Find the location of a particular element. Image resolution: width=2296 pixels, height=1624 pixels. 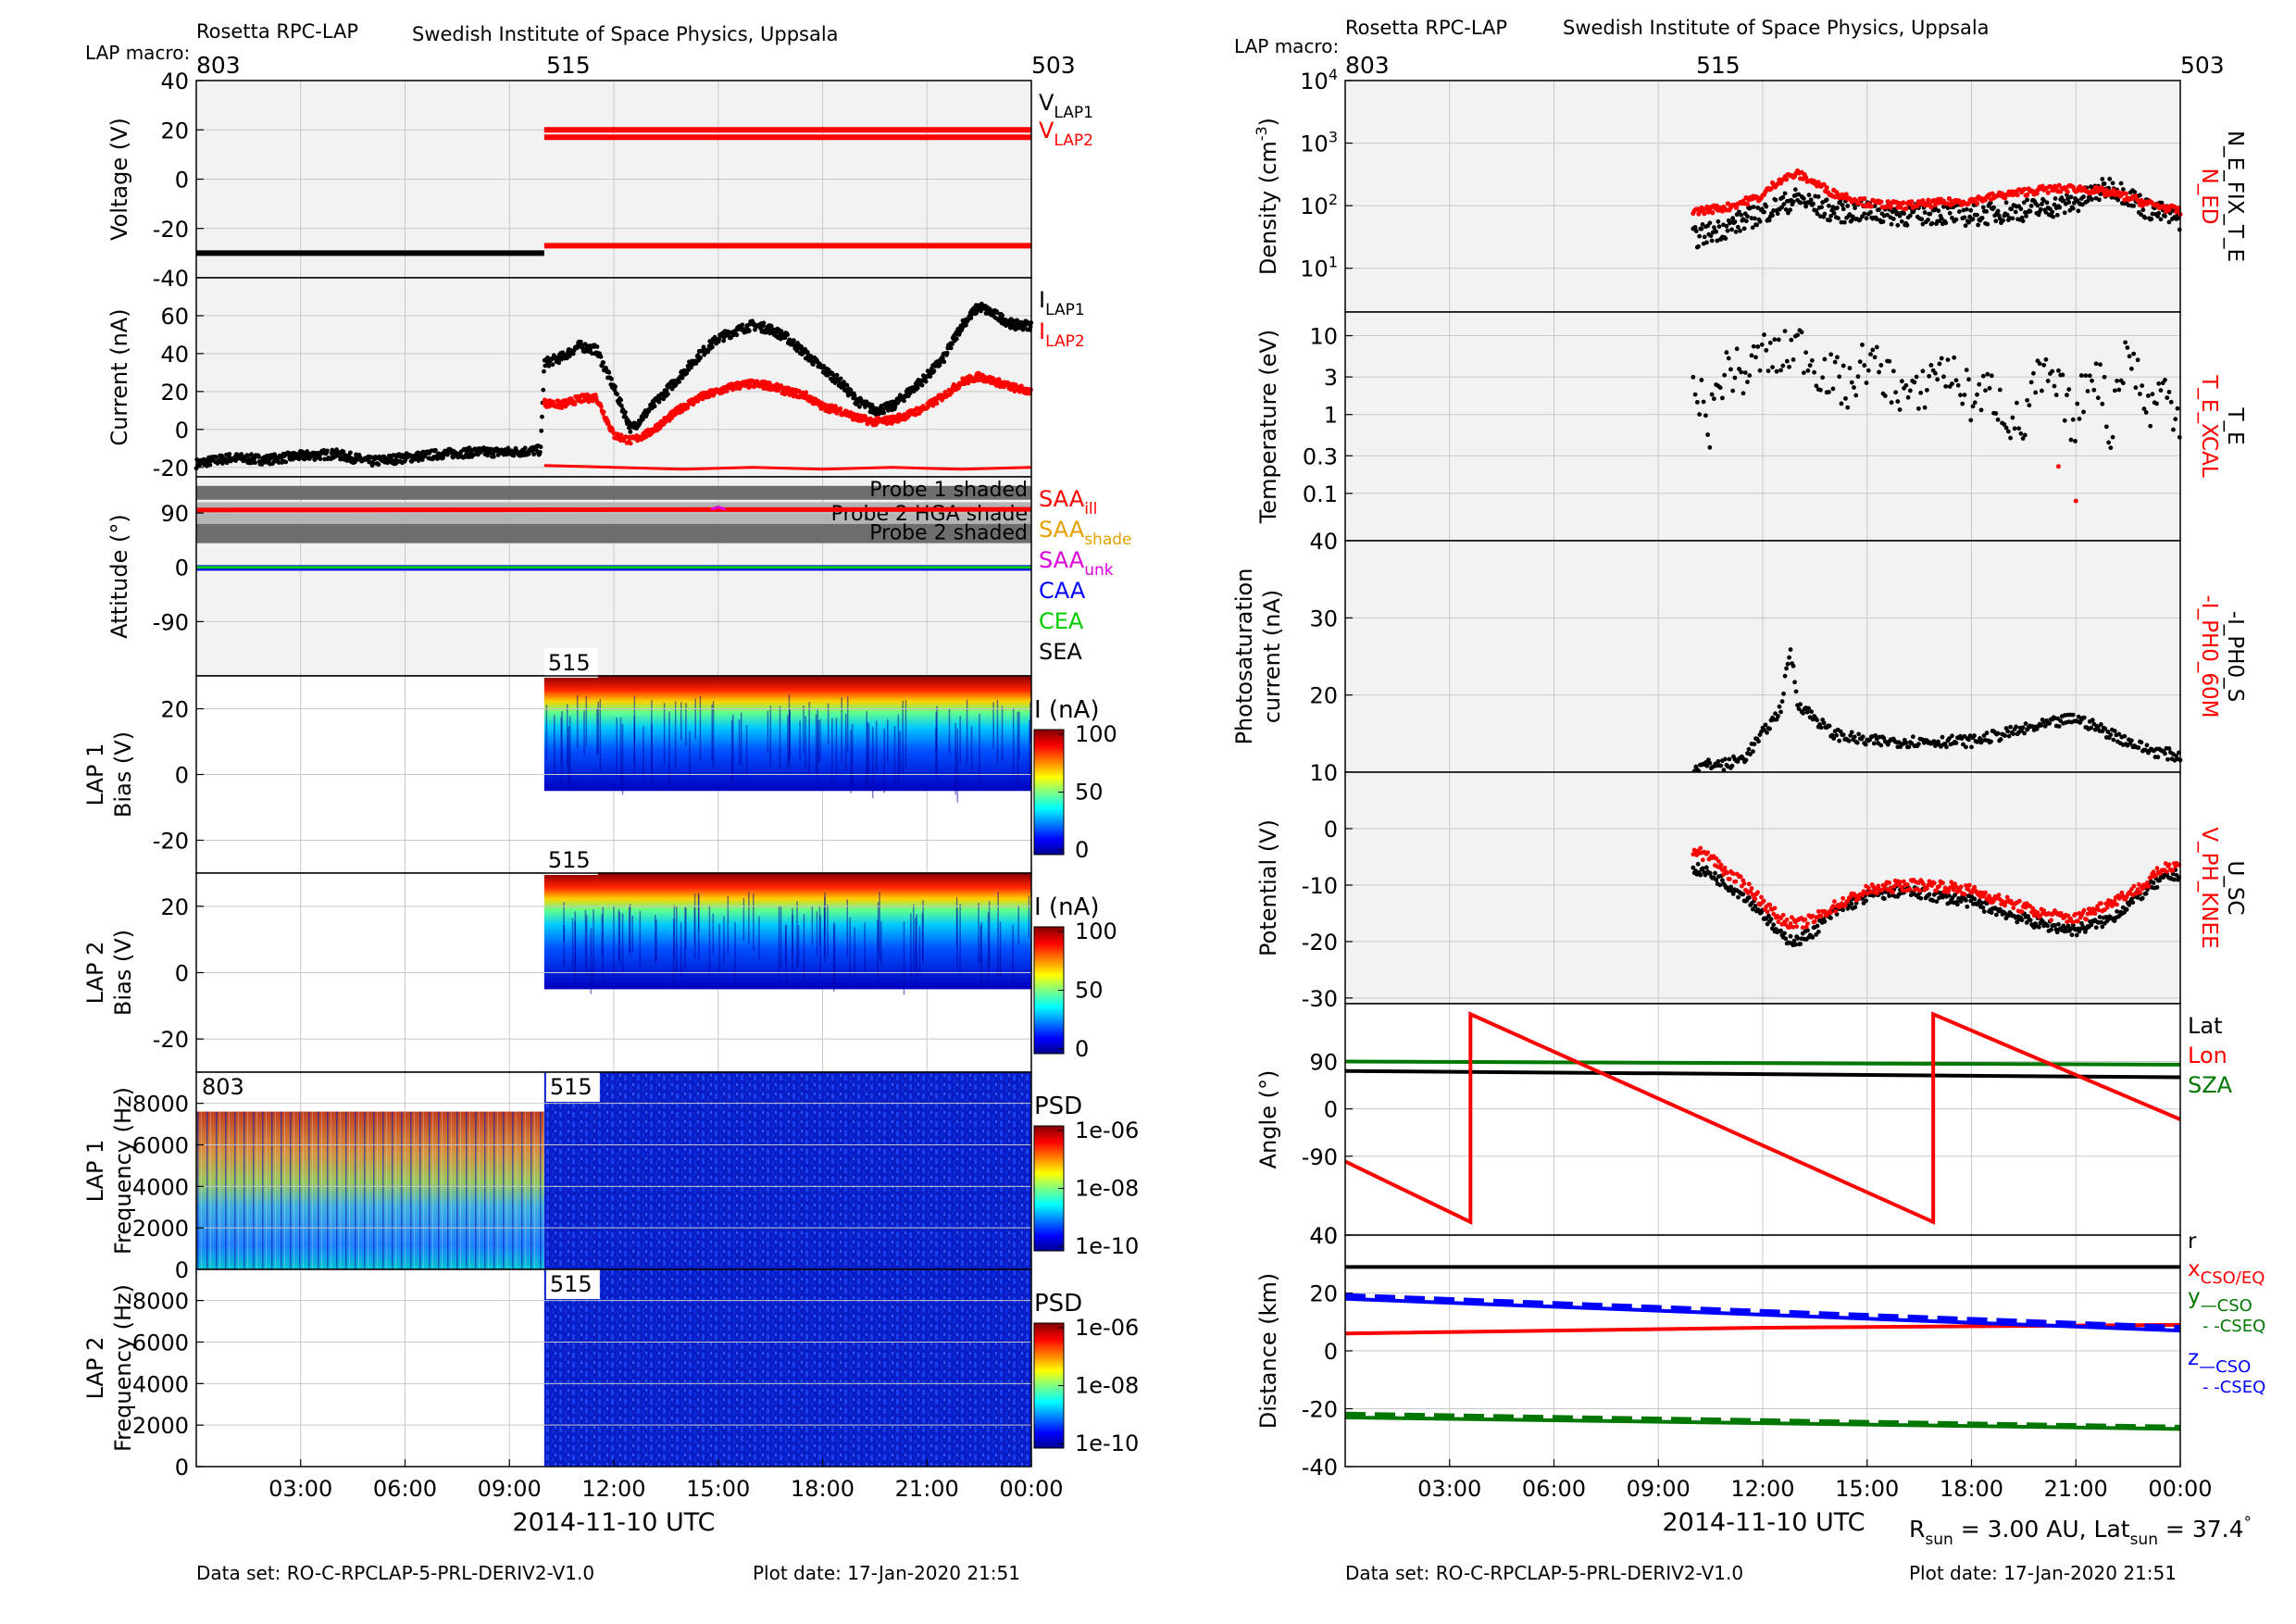

x-tick-label: 18:00 is located at coordinates (823, 1489).